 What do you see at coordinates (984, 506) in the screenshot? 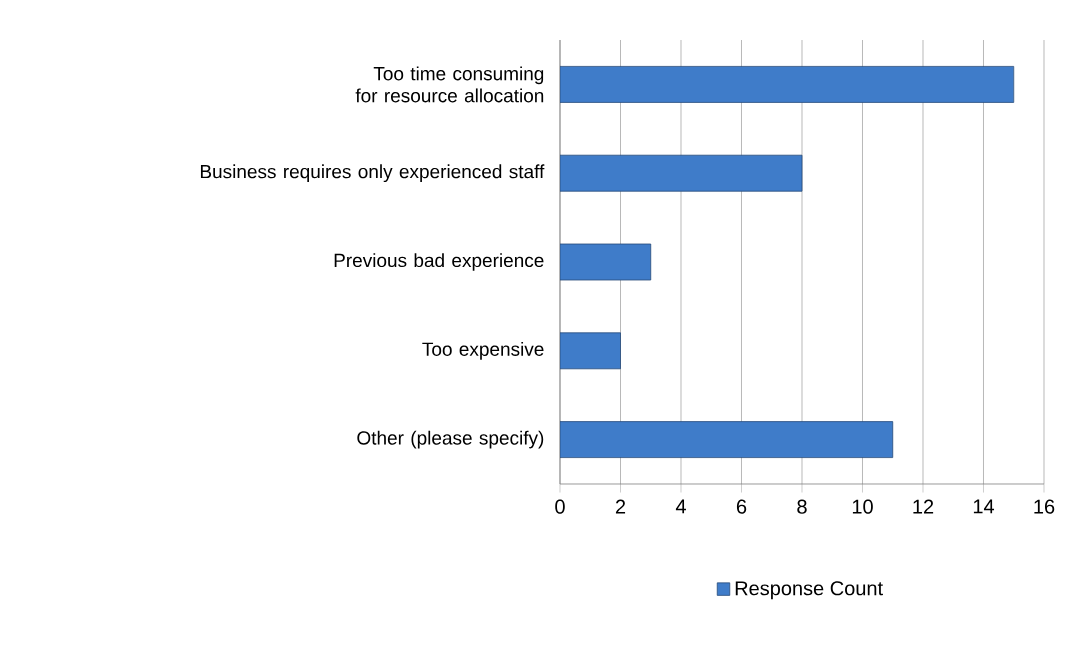
I see `x-tick-label: 14` at bounding box center [984, 506].